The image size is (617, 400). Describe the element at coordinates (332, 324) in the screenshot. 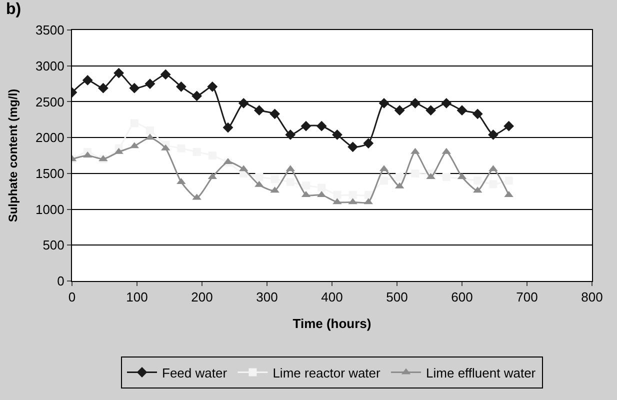

I see `x-axis-title: Time (hours)` at that location.